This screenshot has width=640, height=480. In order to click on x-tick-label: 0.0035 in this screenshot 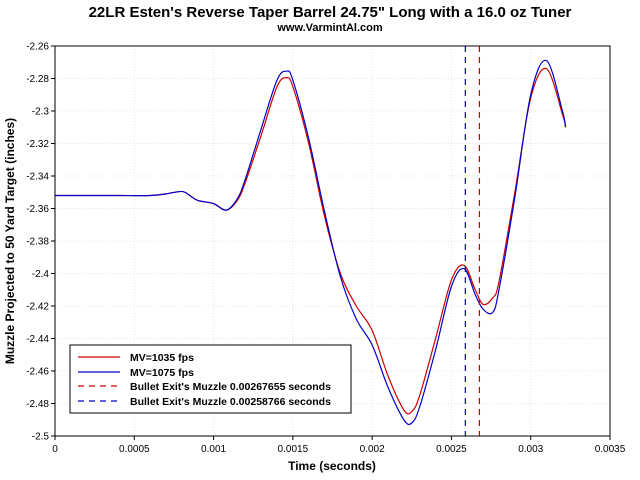, I will do `click(610, 449)`.